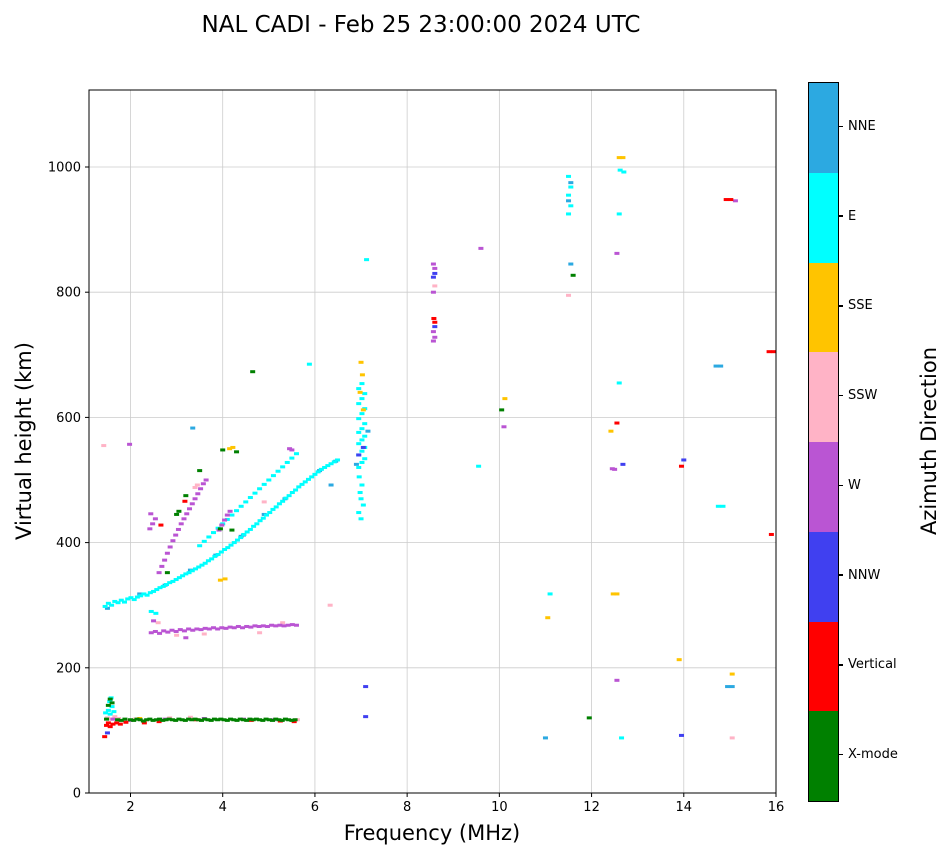 This screenshot has height=856, width=951. I want to click on y-tick-label: 400, so click(68, 543).